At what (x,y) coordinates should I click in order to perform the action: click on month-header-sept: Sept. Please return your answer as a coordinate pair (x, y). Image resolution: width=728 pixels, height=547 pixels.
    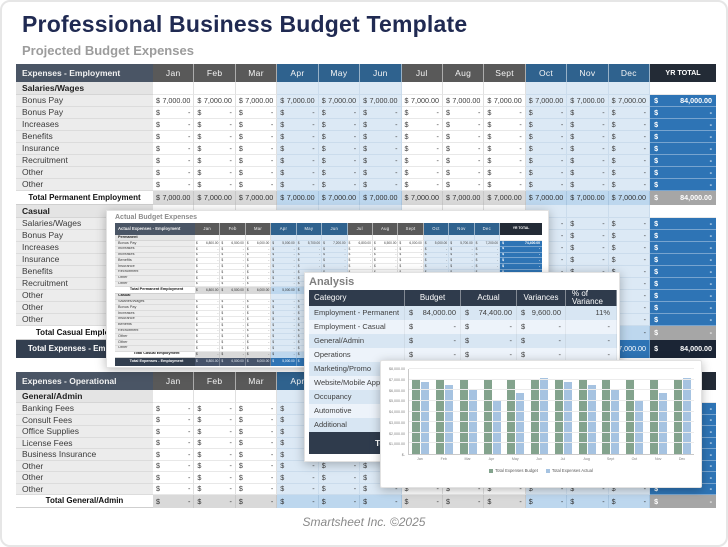
    Looking at the image, I should click on (505, 73).